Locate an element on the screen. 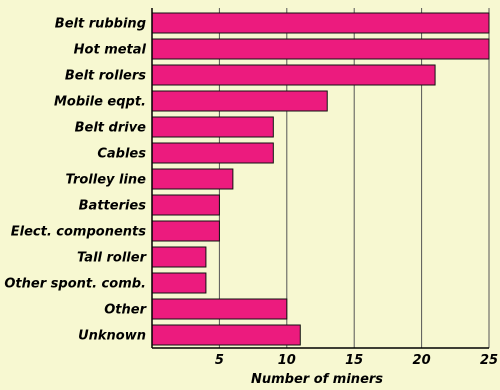 Image resolution: width=500 pixels, height=390 pixels. bar-other is located at coordinates (219, 309).